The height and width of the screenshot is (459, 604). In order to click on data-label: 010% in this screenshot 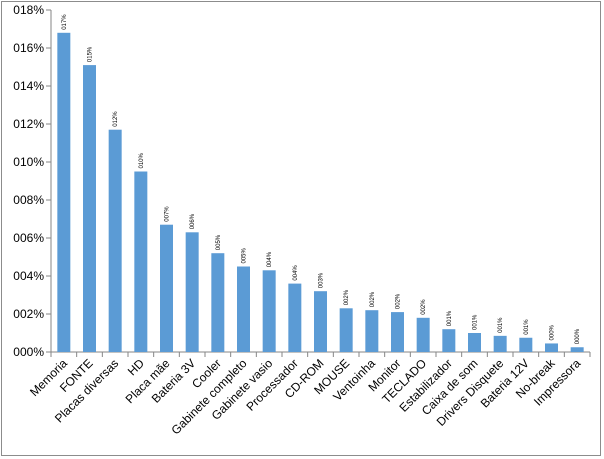, I will do `click(142, 160)`.